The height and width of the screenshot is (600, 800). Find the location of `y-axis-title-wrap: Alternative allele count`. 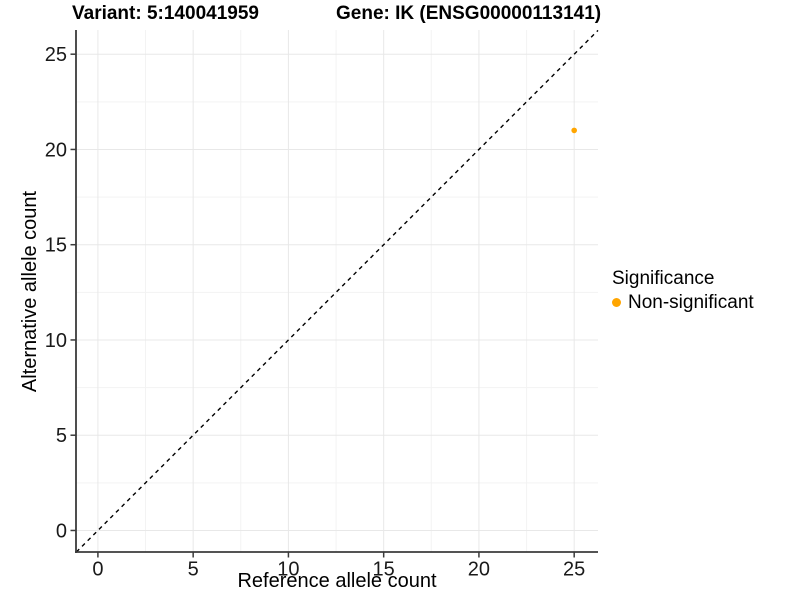

y-axis-title-wrap: Alternative allele count is located at coordinates (31, 291).